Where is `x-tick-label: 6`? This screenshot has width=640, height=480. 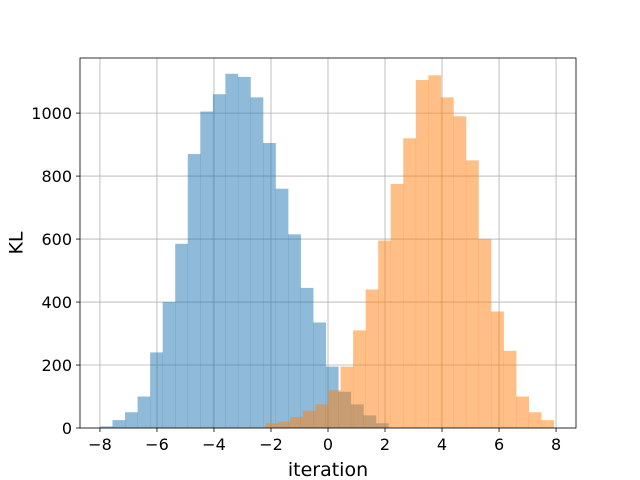
x-tick-label: 6 is located at coordinates (499, 444).